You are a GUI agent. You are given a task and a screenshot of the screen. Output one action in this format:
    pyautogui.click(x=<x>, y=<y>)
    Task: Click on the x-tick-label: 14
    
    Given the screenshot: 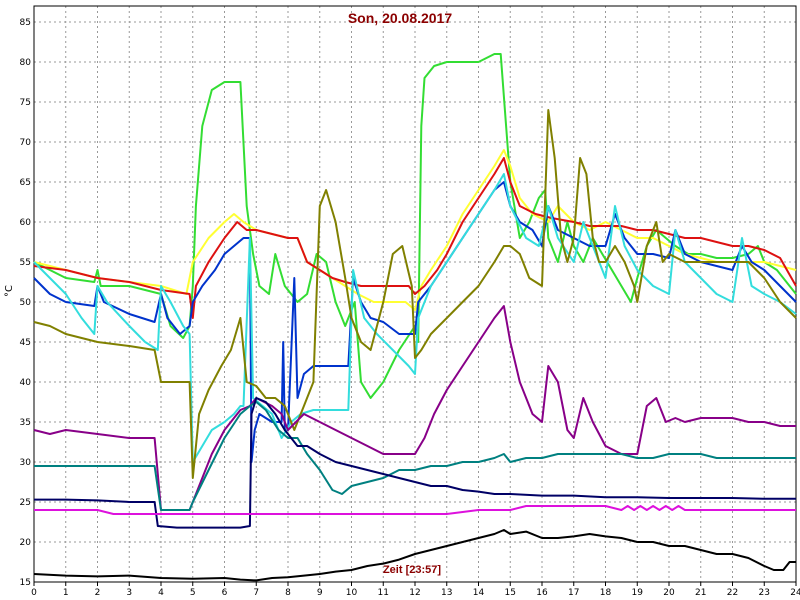 What is the action you would take?
    pyautogui.click(x=479, y=593)
    